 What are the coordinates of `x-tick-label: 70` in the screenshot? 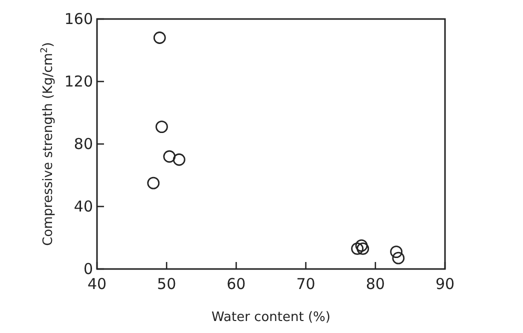 It's located at (306, 284).